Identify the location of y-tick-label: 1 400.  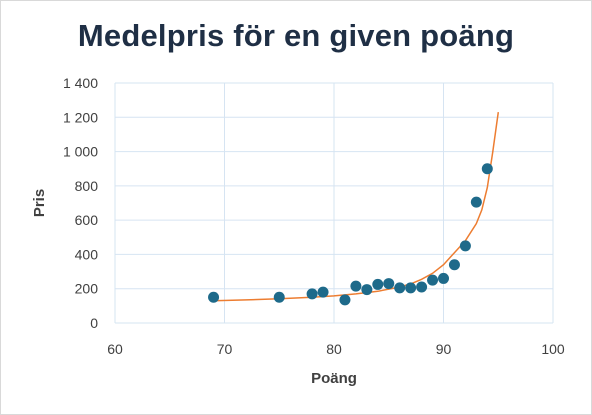
(80, 83).